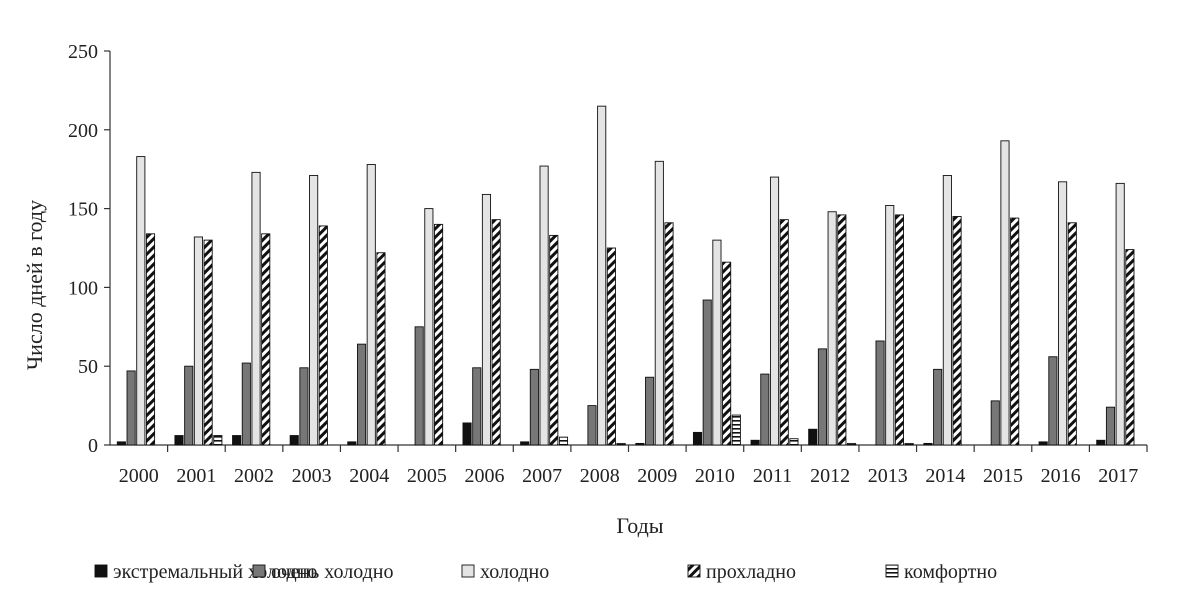 The width and height of the screenshot is (1177, 600). Describe the element at coordinates (1005, 293) in the screenshot. I see `bar-light-gray-2015` at that location.